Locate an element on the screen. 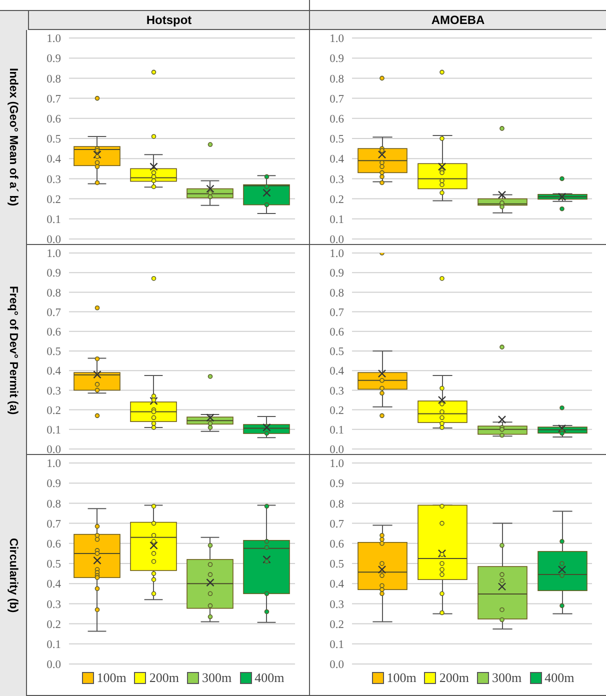 This screenshot has height=696, width=606. chart-title: AMOEBA is located at coordinates (458, 20).